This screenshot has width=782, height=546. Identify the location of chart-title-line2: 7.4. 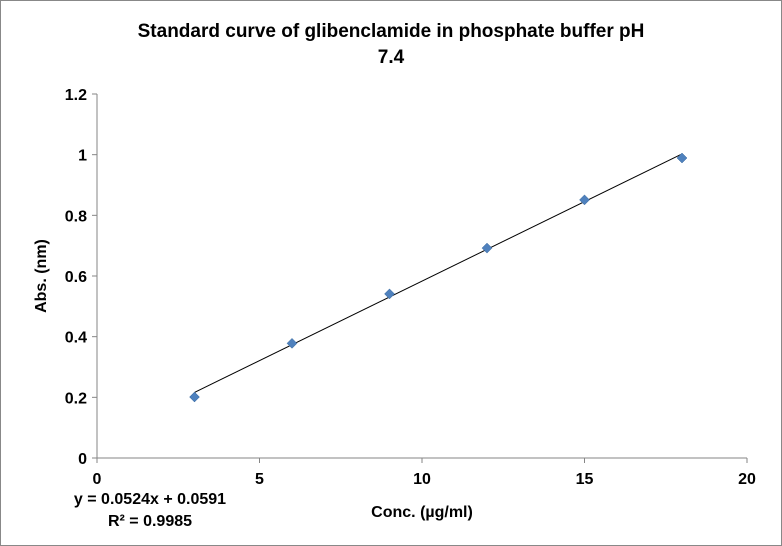
(391, 57).